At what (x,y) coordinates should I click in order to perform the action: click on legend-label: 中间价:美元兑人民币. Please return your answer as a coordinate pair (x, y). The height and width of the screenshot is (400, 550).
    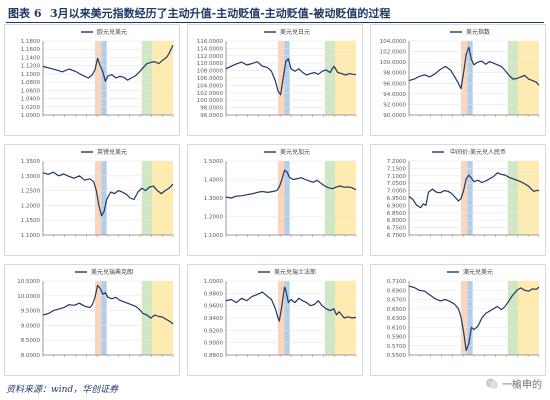
    Looking at the image, I should click on (478, 152).